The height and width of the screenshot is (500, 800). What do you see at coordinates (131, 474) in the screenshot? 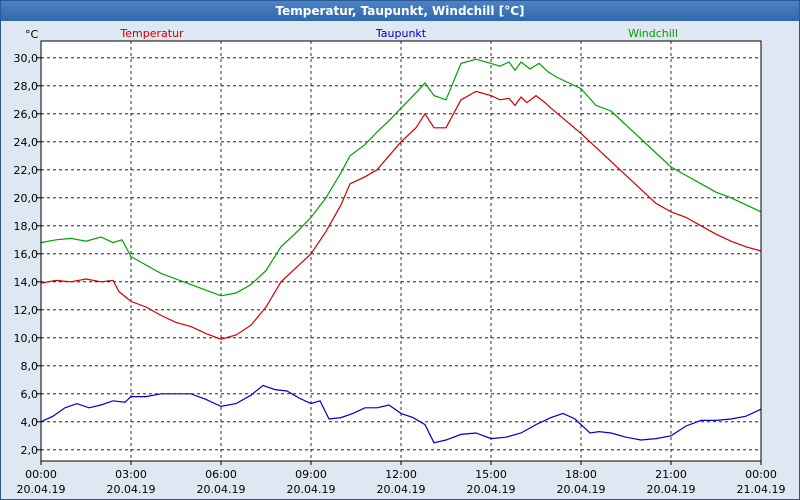
I see `x-tick-time: 03:00` at bounding box center [131, 474].